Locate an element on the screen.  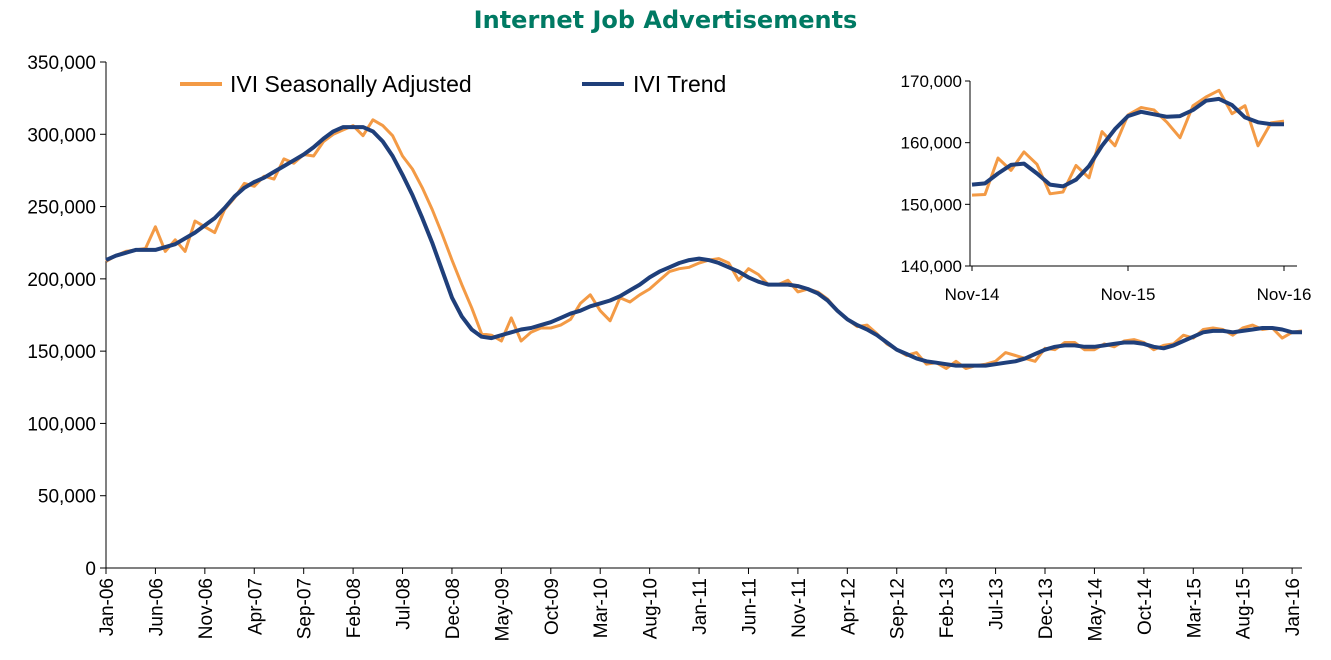
y-tick-label: 250,000 is located at coordinates (61, 208).